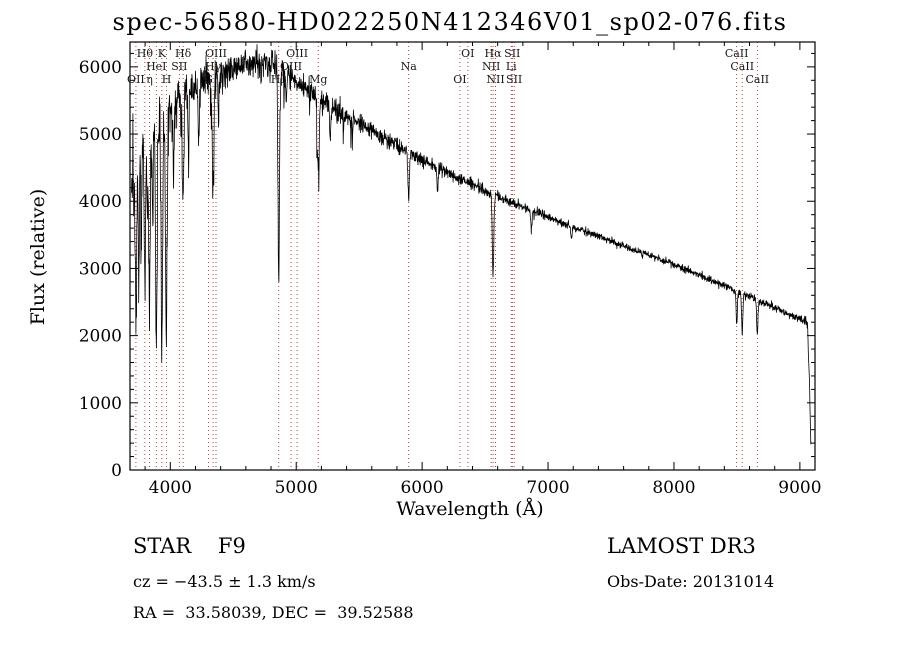  What do you see at coordinates (100, 337) in the screenshot?
I see `svg-text: 2000` at bounding box center [100, 337].